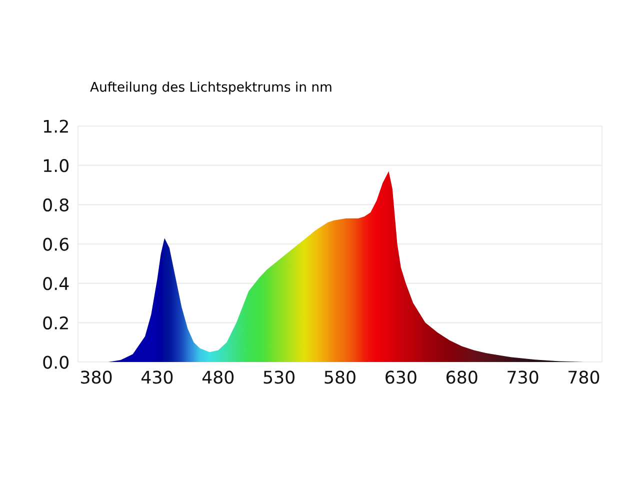 This screenshot has width=640, height=480. I want to click on x-tick-label: 430, so click(157, 377).